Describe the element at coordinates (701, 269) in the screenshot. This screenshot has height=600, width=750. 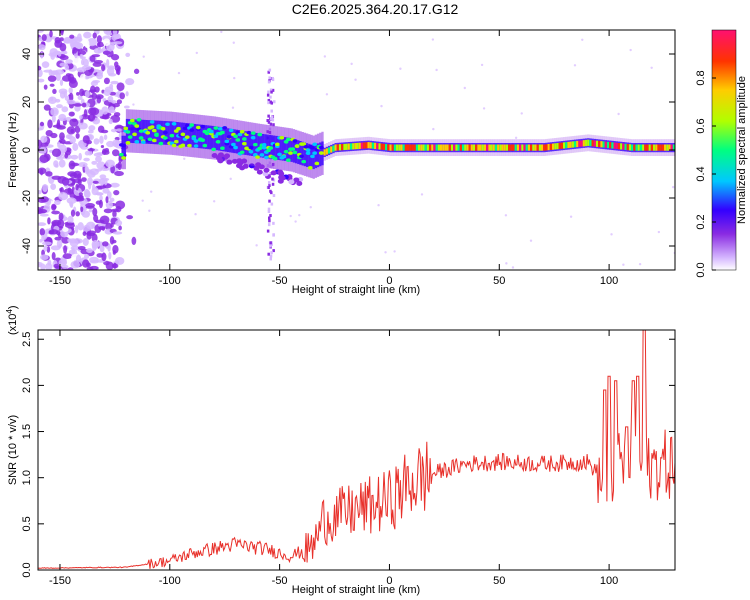
I see `colorbar-tick-label: 0.0` at that location.